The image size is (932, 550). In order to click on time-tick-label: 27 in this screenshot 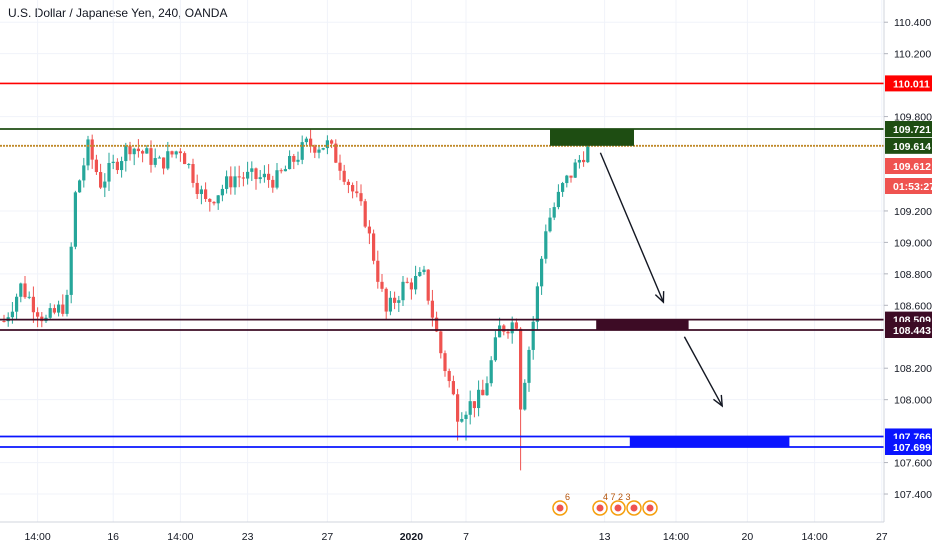, I will do `click(328, 537)`.